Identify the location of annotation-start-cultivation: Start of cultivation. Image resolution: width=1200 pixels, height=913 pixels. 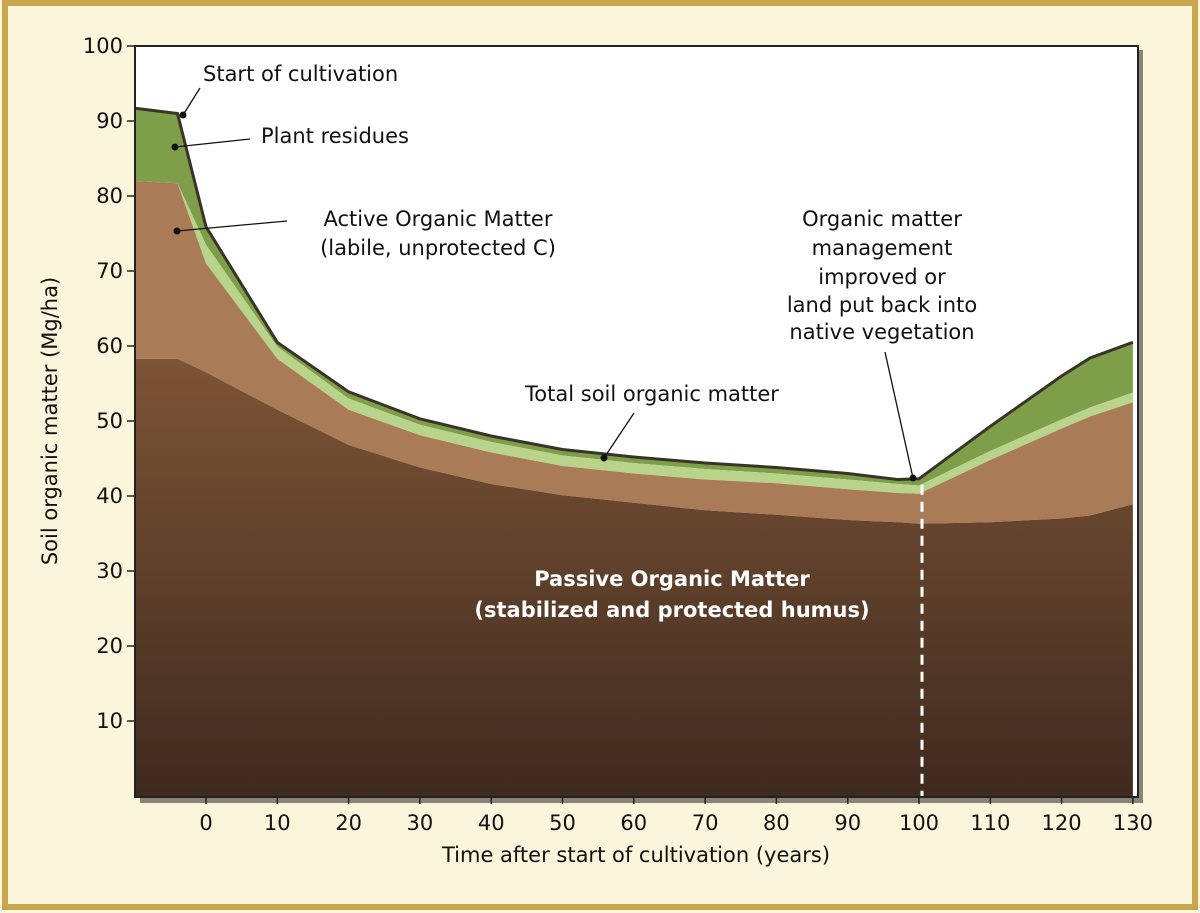
(300, 74).